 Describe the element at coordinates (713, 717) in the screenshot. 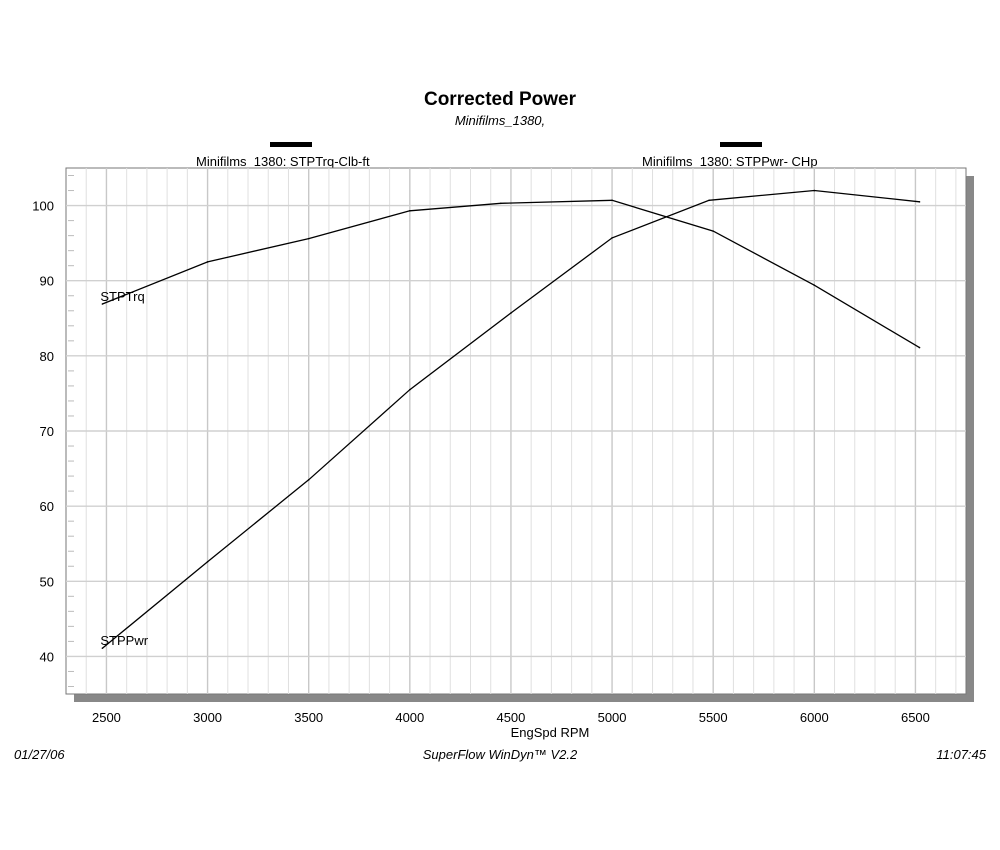

I see `x-tick-label: 5500` at that location.